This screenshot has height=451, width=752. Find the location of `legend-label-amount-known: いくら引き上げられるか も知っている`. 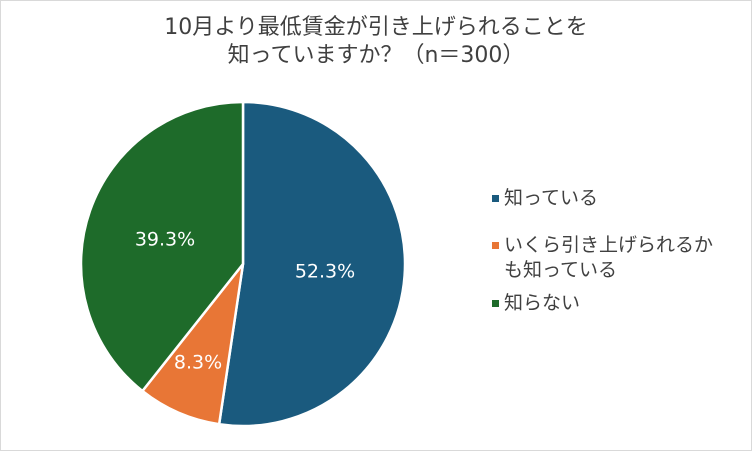

legend-label-amount-known: いくら引き上げられるか も知っている is located at coordinates (608, 258).